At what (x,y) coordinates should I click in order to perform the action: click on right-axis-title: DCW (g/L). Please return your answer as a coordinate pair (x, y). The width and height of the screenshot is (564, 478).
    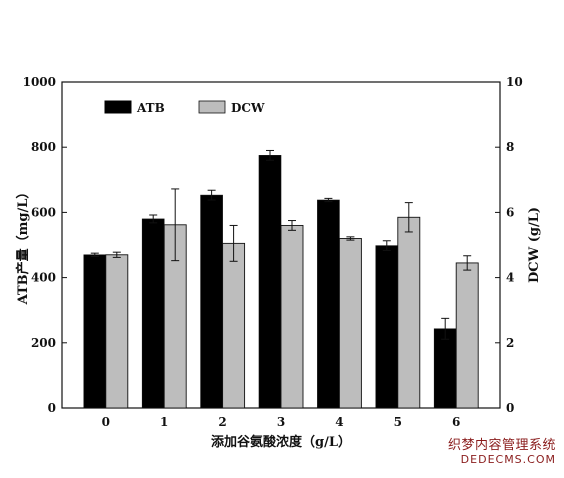
    Looking at the image, I should click on (534, 245).